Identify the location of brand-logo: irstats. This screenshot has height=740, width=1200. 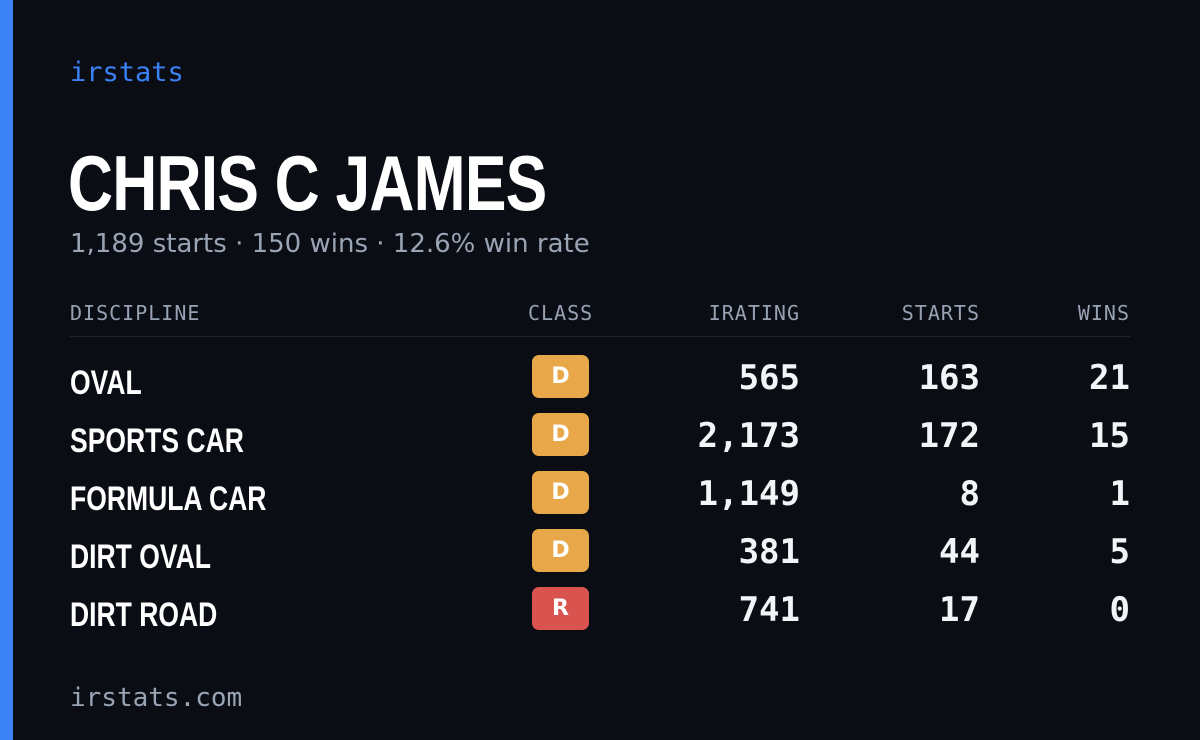
(127, 72).